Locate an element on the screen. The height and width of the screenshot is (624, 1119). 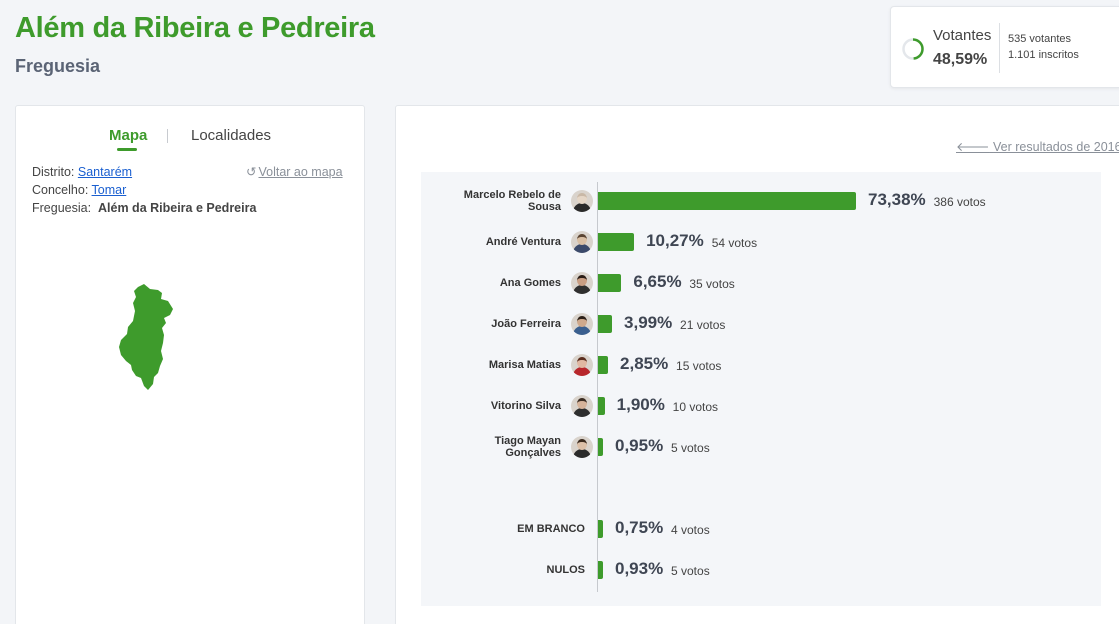
percent-label: 10,27% is located at coordinates (675, 240).